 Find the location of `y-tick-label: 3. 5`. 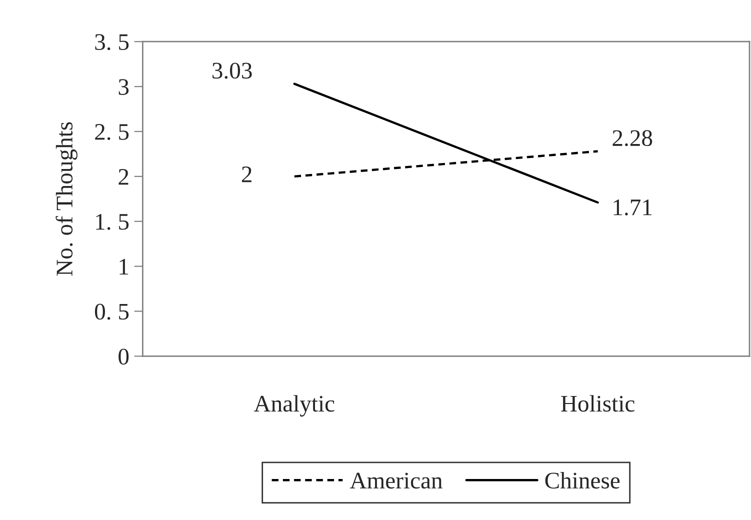

y-tick-label: 3. 5 is located at coordinates (112, 42).